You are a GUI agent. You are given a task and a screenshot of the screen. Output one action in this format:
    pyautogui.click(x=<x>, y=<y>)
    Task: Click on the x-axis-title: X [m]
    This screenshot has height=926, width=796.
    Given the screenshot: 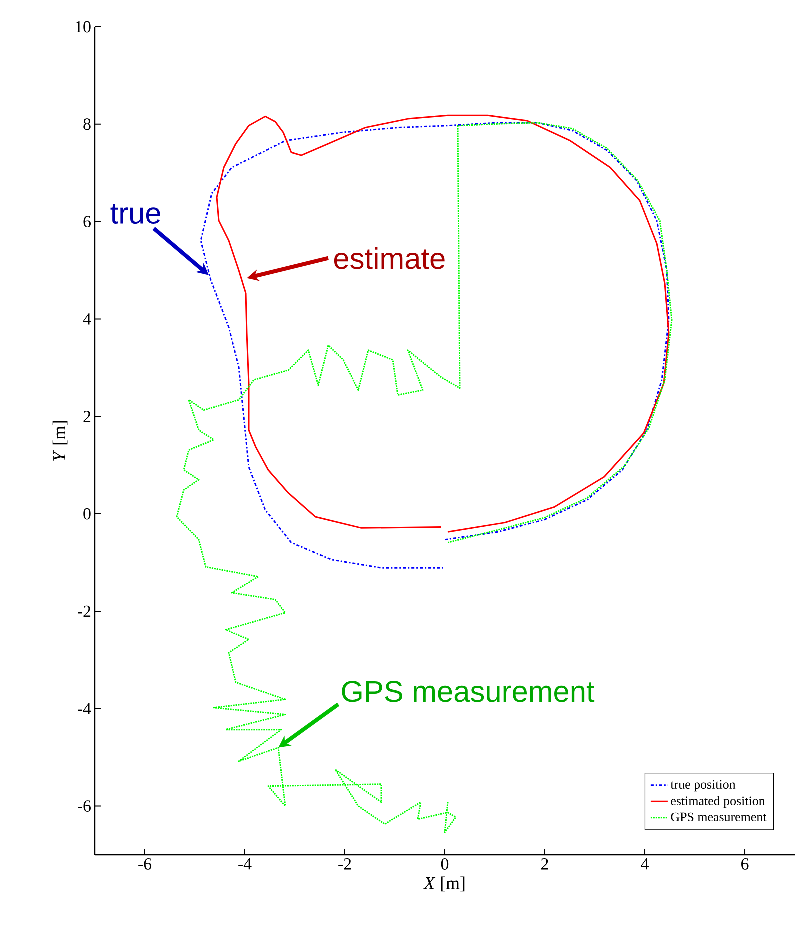 What is the action you would take?
    pyautogui.click(x=444, y=884)
    